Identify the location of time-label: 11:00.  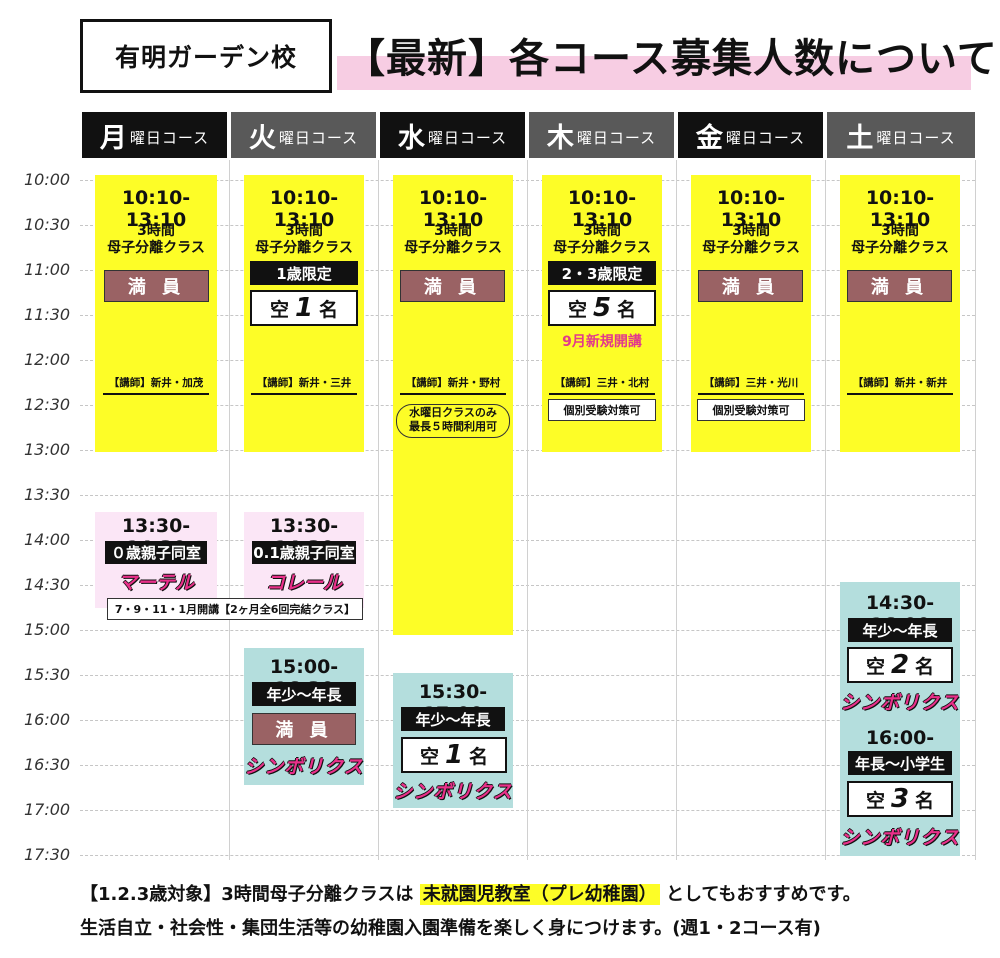
(47, 269).